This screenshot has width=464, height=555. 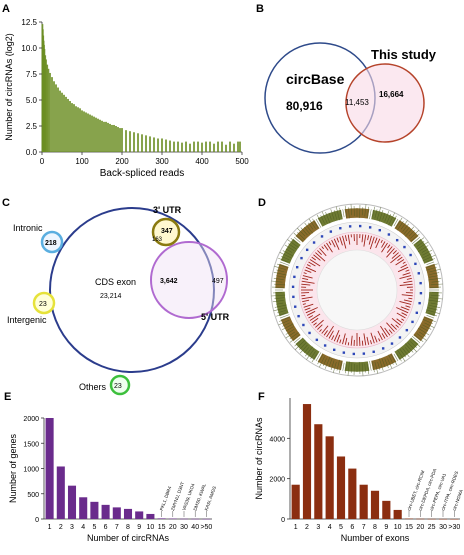 What do you see at coordinates (7, 397) in the screenshot?
I see `panel-label-e: E` at bounding box center [7, 397].